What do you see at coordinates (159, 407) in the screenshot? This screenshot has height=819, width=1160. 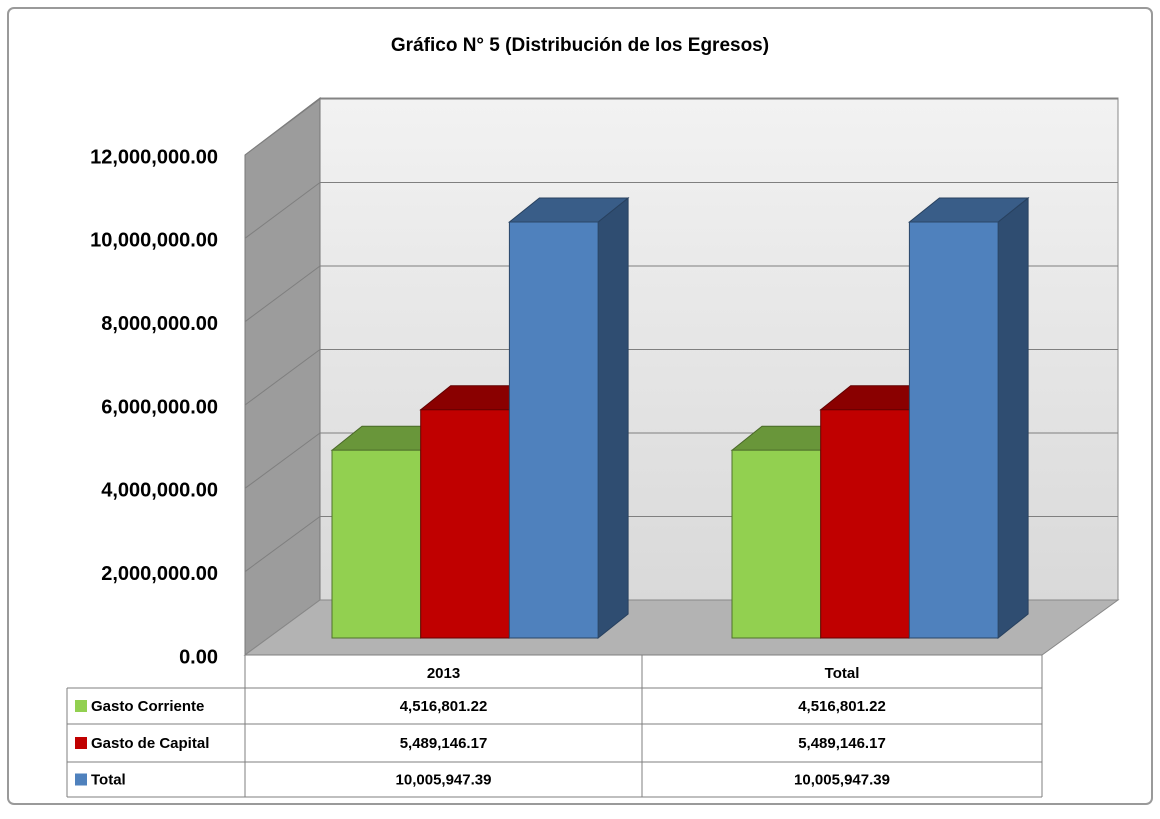 I see `y-tick-label: 6,000,000.00` at bounding box center [159, 407].